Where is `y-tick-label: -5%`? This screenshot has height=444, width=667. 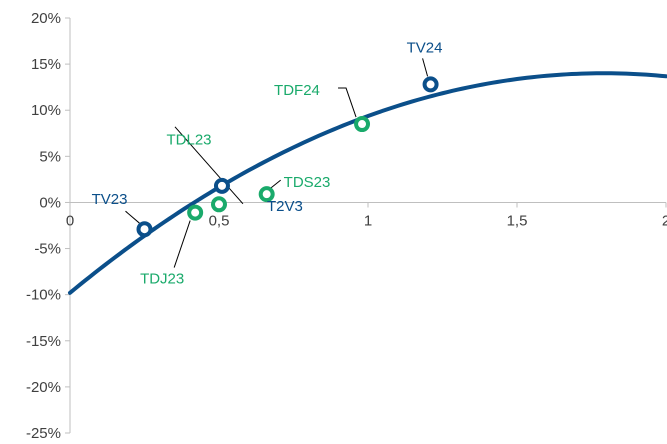
y-tick-label: -5% is located at coordinates (47, 249).